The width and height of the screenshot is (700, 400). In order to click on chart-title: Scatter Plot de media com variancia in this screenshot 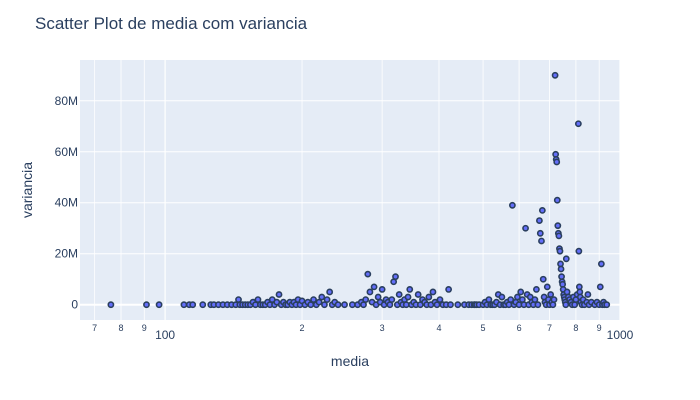, I will do `click(171, 23)`.